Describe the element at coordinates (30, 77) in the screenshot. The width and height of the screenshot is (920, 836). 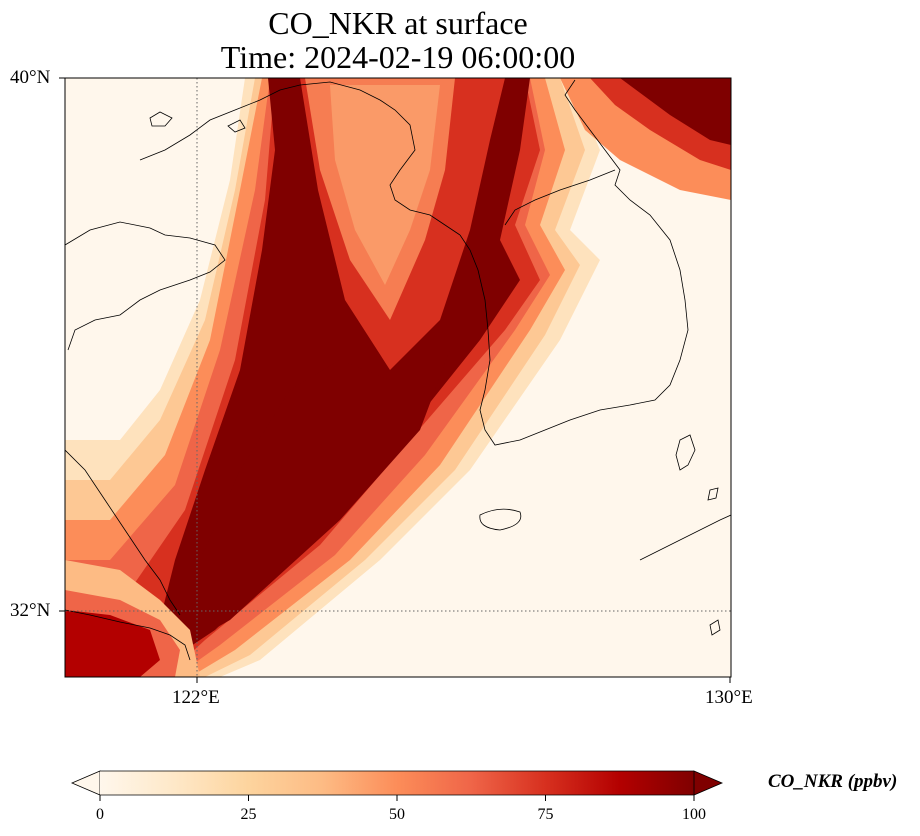
I see `lat-label-40n: 40°N` at that location.